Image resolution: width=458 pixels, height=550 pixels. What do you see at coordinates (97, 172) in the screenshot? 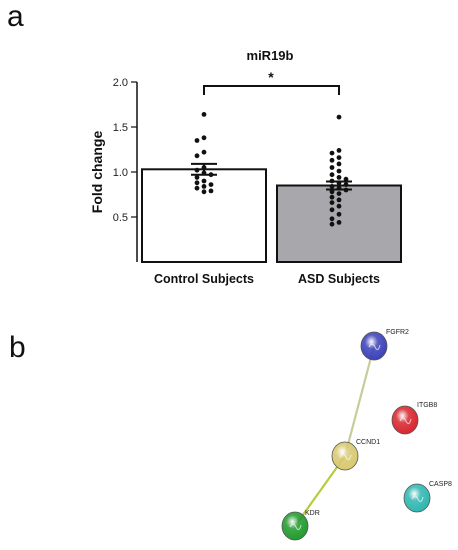
I see `y-axis-label: Fold change` at bounding box center [97, 172].